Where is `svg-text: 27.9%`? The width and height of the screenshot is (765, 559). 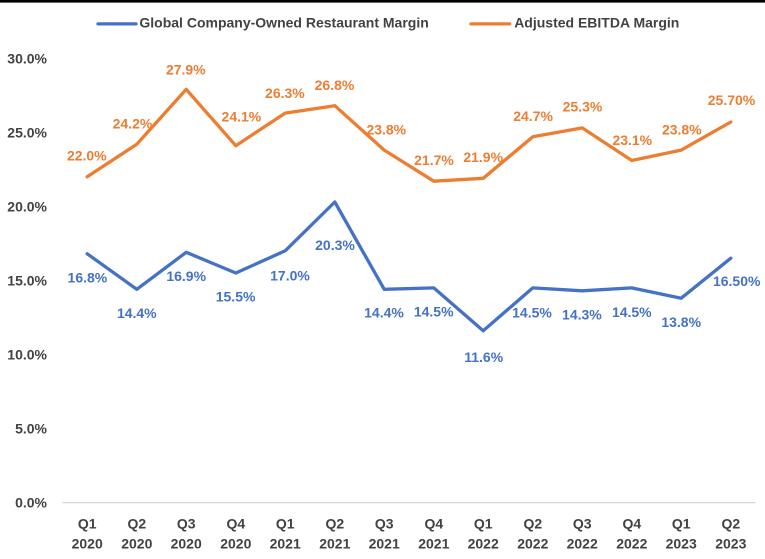
svg-text: 27.9% is located at coordinates (186, 69).